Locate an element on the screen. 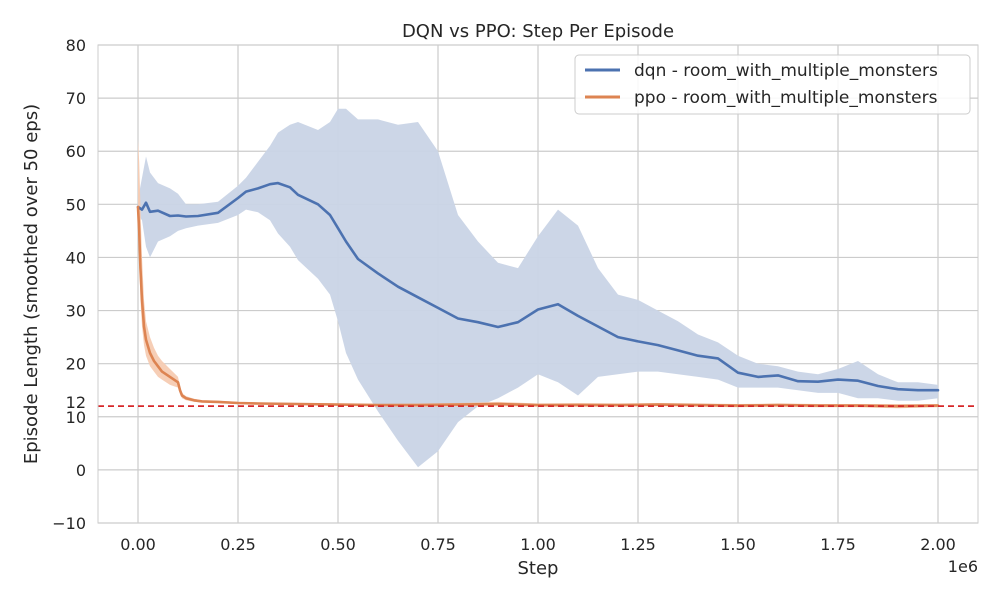  y-tick-label: 10 is located at coordinates (76, 417).